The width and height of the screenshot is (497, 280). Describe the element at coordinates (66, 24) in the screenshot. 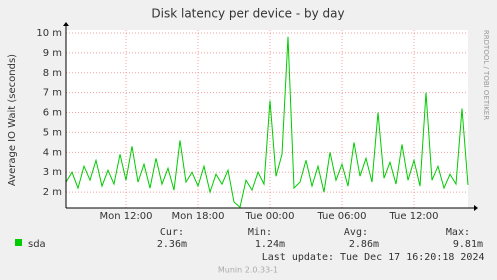

I see `y-arrow` at that location.